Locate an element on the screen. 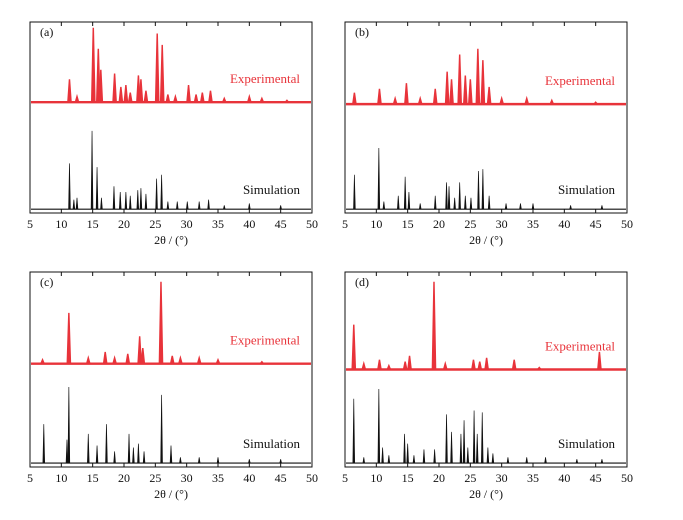  x-axis-label: 2θ / (°) is located at coordinates (486, 240).